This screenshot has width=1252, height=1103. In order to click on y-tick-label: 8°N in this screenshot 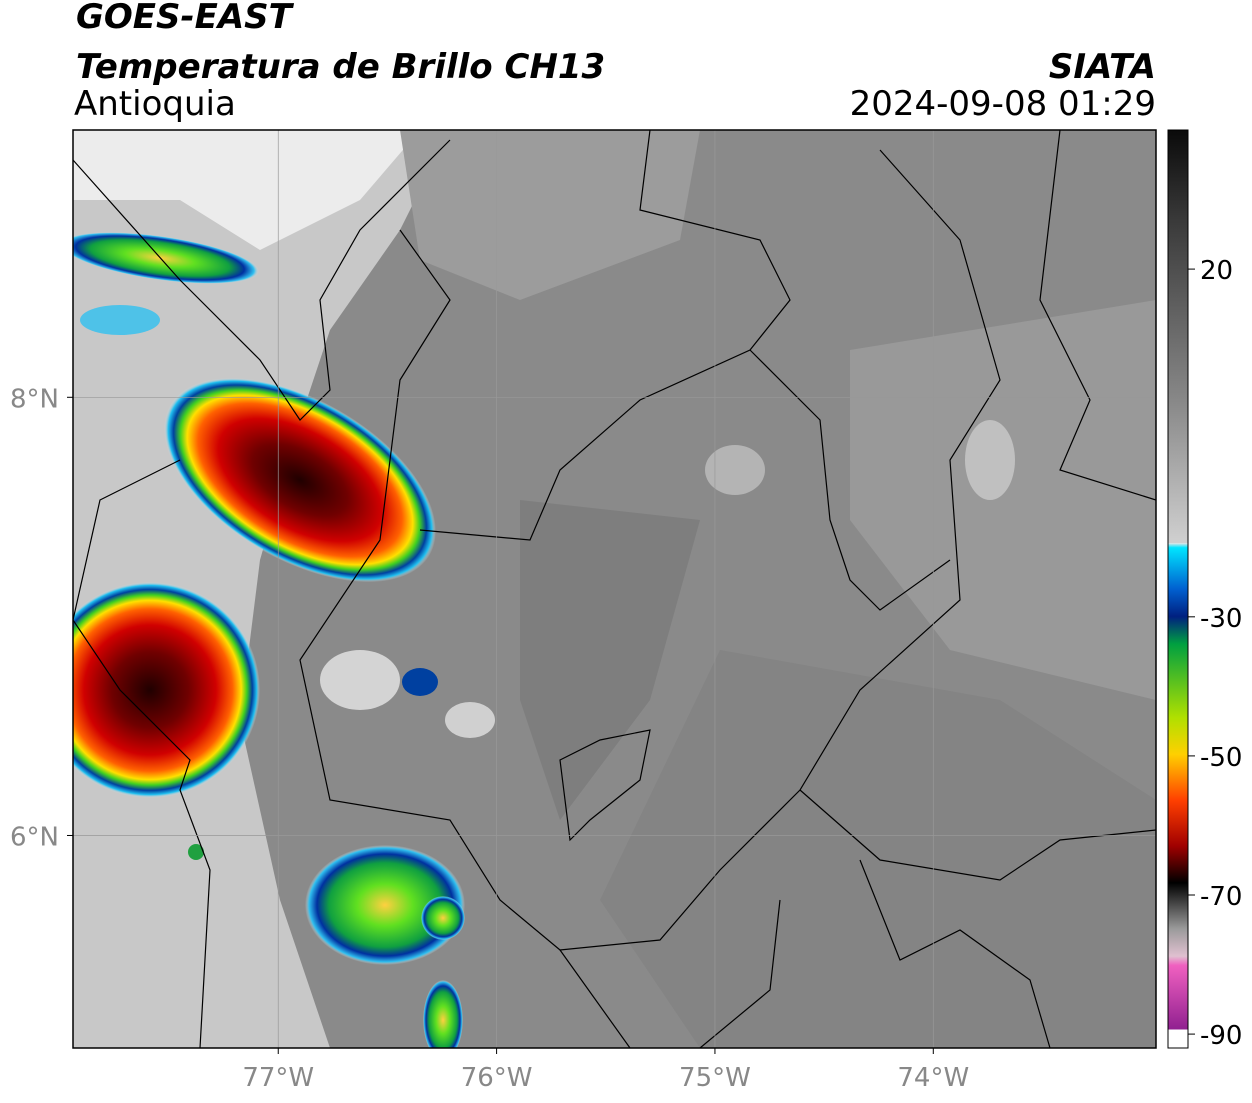, I will do `click(34, 399)`.